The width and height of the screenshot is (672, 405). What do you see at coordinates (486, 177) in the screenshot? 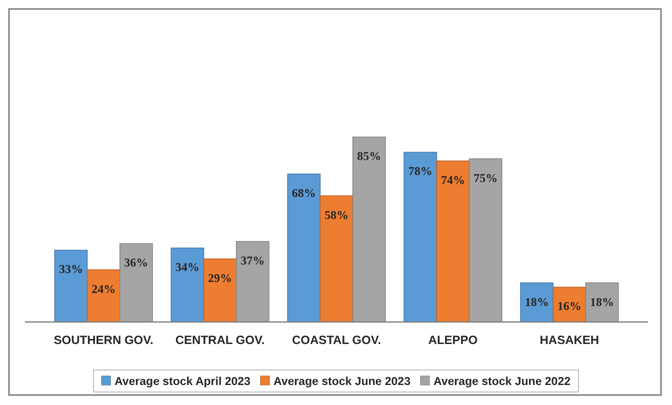
I see `data-label: 75%` at bounding box center [486, 177].